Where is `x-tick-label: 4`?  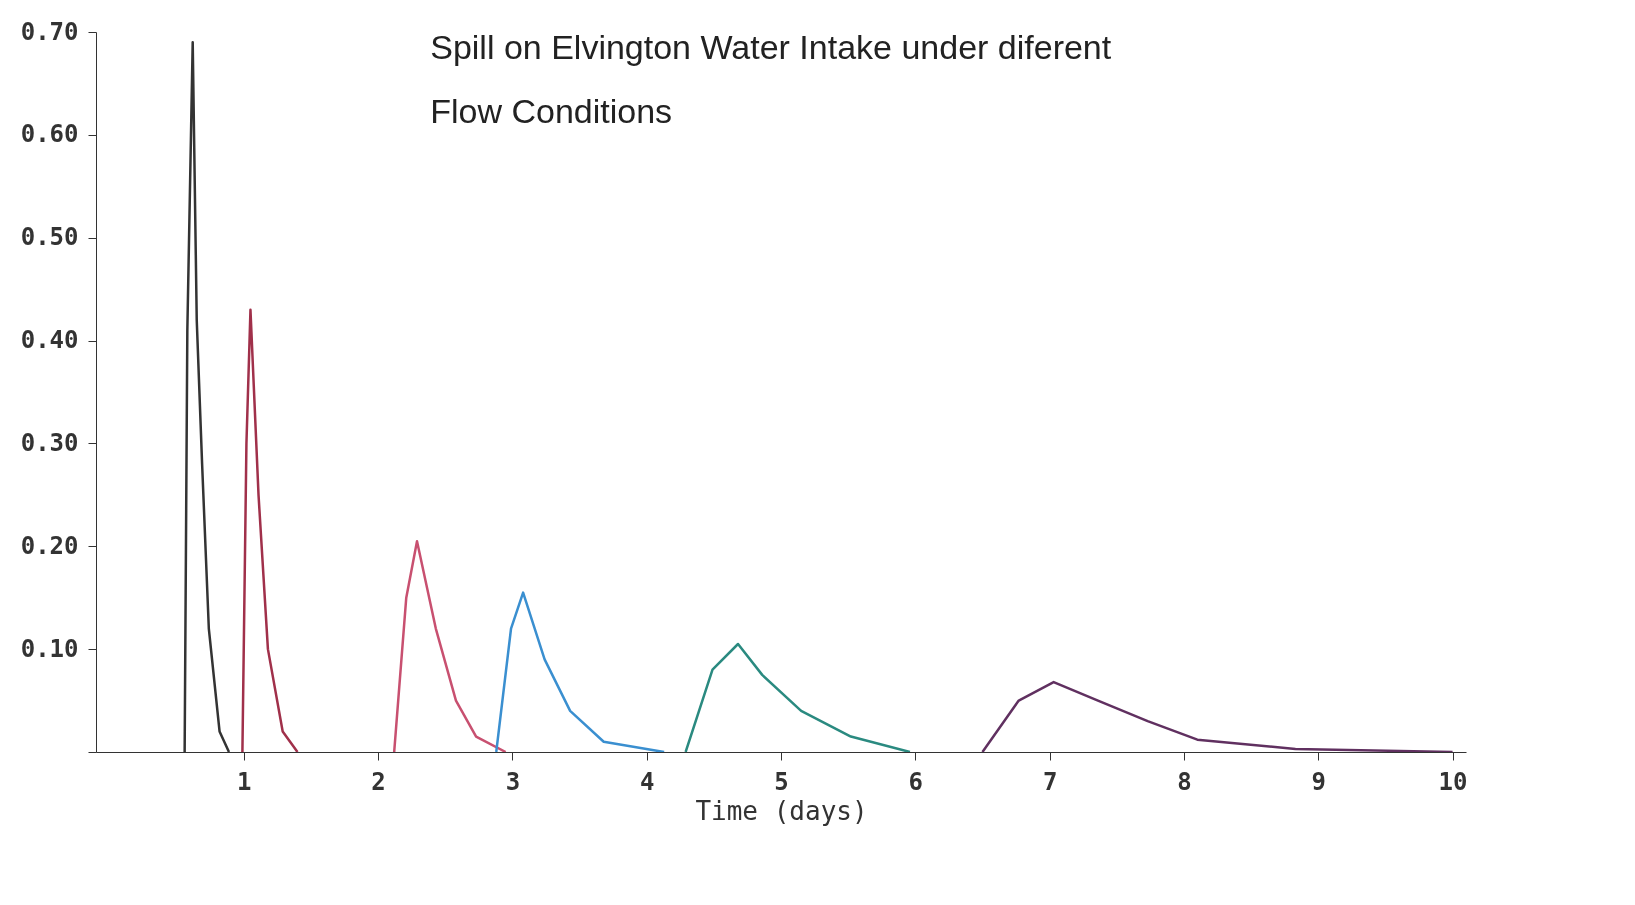
x-tick-label: 4 is located at coordinates (647, 781).